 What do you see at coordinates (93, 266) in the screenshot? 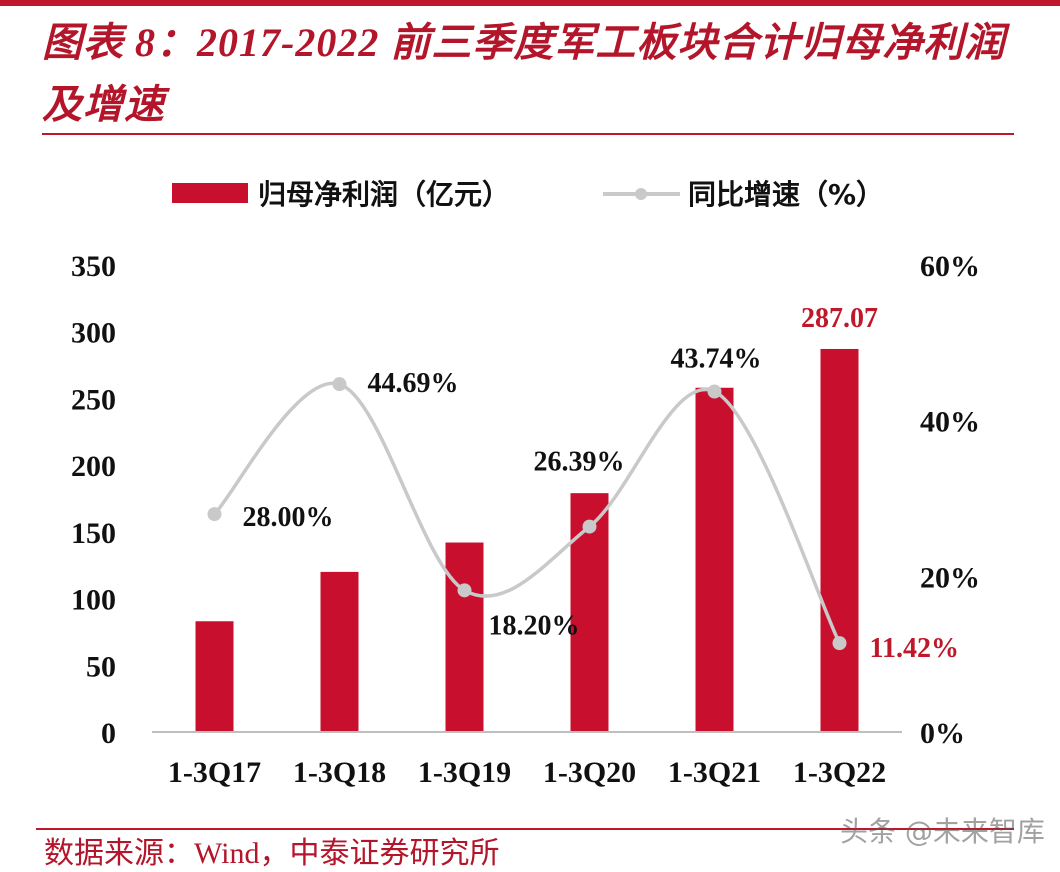
I see `left-tick-label: 350` at bounding box center [93, 266].